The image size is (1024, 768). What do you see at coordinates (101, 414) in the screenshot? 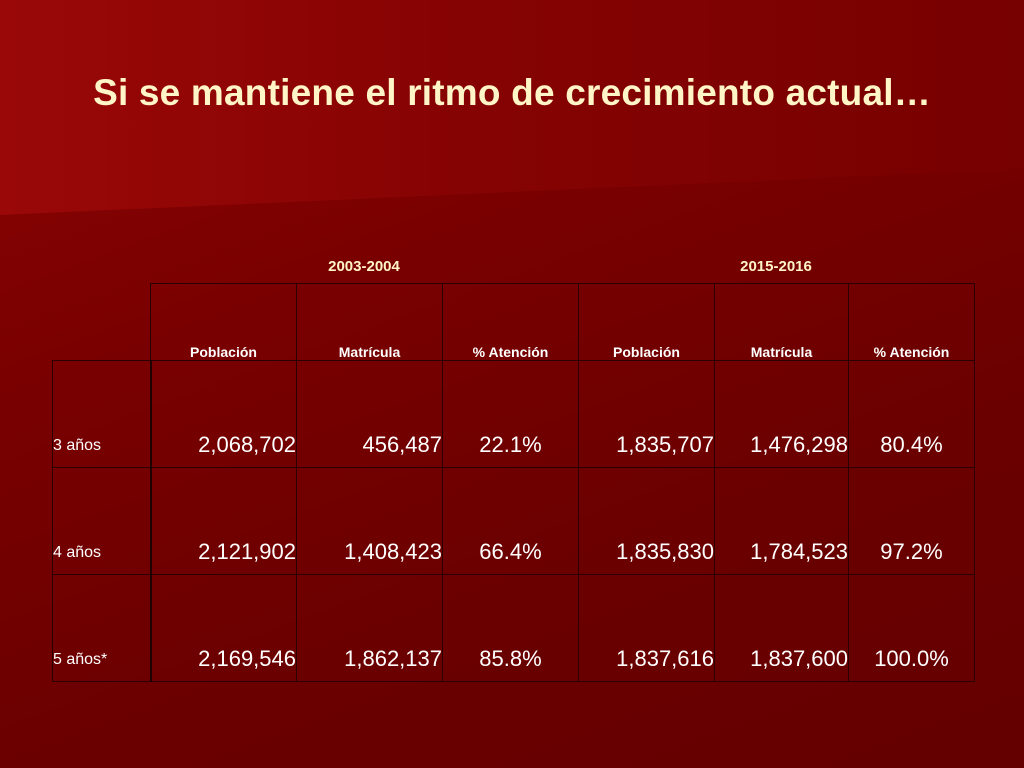
I see `row-label: 3 años` at bounding box center [101, 414].